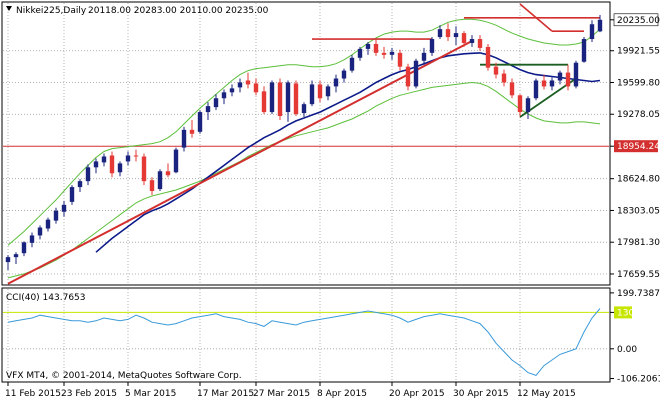  Describe the element at coordinates (342, 394) in the screenshot. I see `time-label: 8 Apr 2015` at that location.